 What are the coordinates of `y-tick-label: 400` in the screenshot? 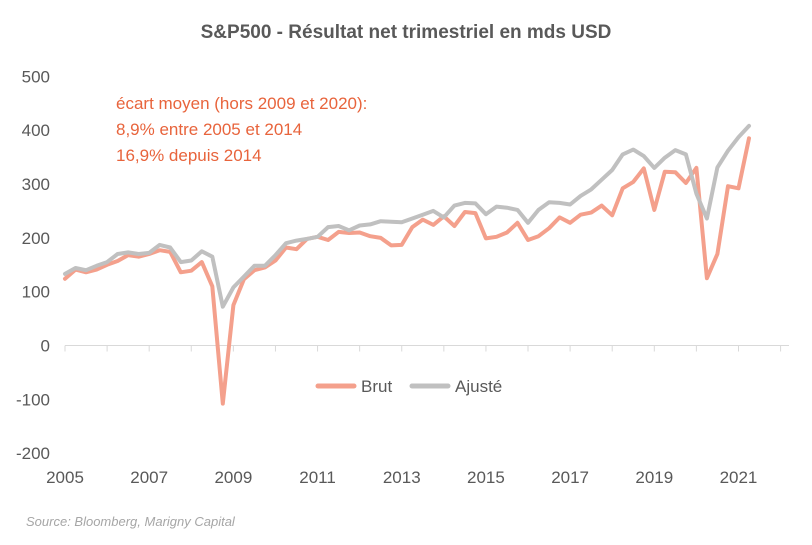 It's located at (36, 130).